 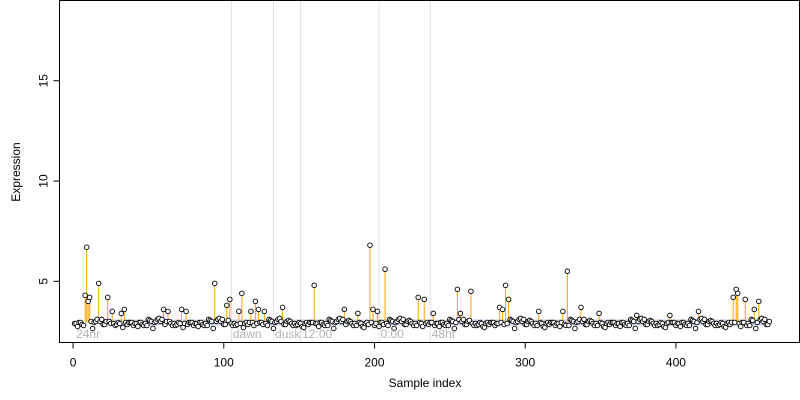 I want to click on y-tick-label: 10, so click(x=44, y=181).